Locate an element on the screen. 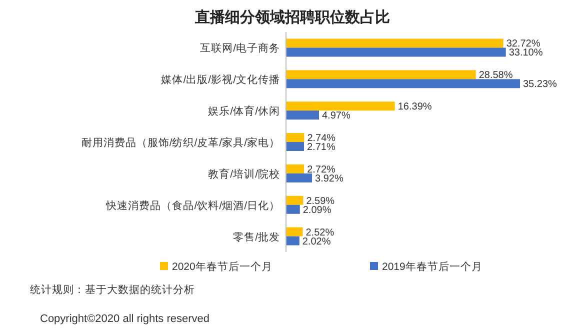  data-label: 2.02% is located at coordinates (316, 242).